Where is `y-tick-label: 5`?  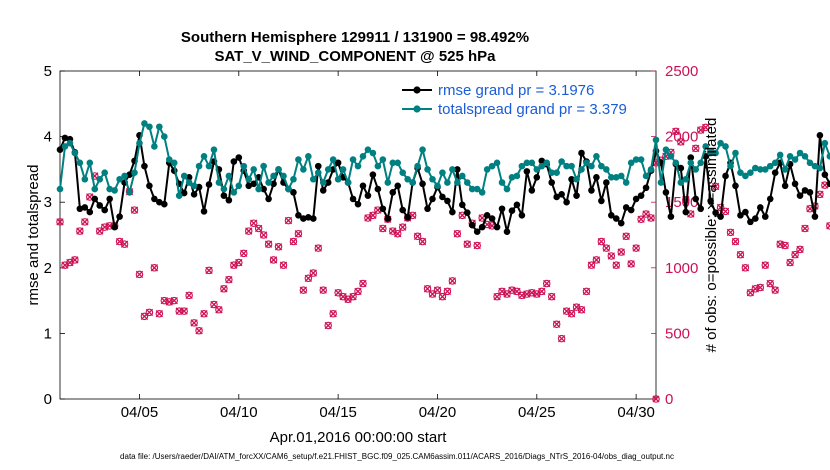 y-tick-label: 5 is located at coordinates (48, 71).